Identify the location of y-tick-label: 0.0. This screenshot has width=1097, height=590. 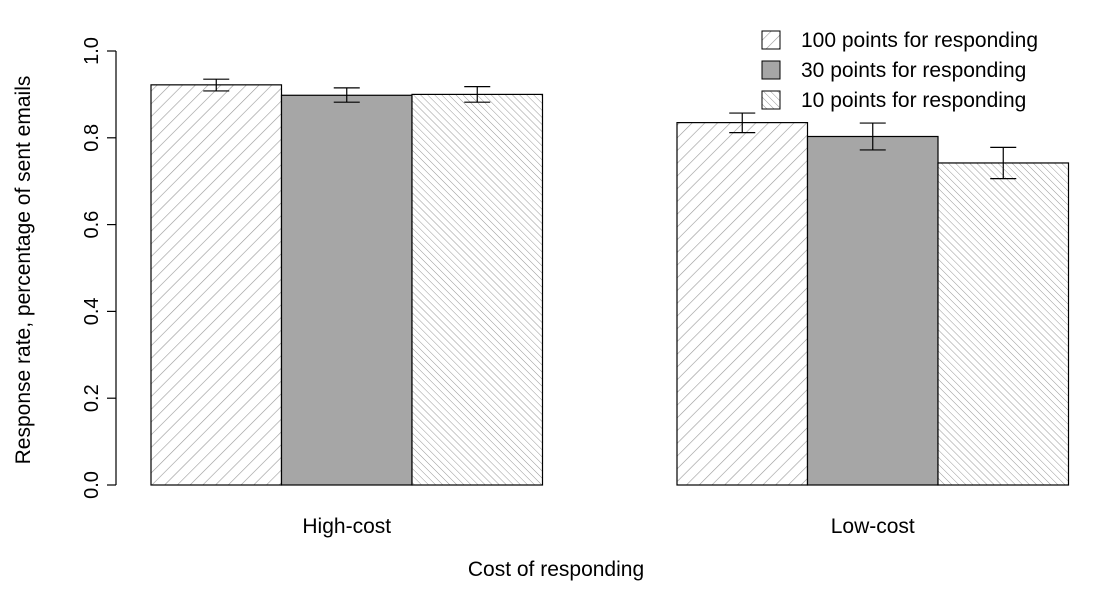
(92, 485).